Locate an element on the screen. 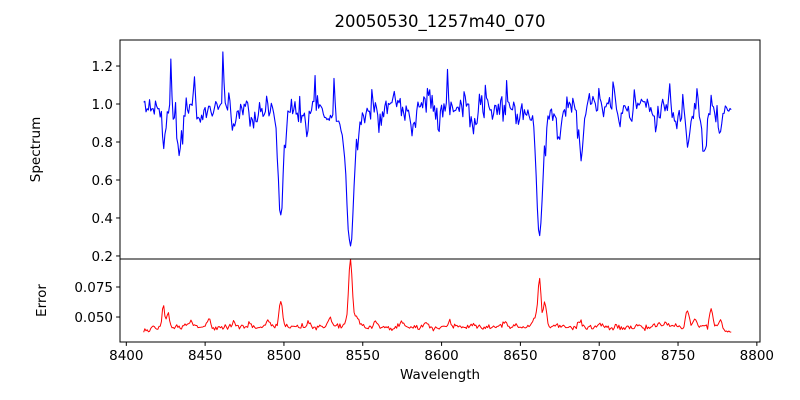 This screenshot has width=800, height=400. x-tick-label: 8500 is located at coordinates (284, 356).